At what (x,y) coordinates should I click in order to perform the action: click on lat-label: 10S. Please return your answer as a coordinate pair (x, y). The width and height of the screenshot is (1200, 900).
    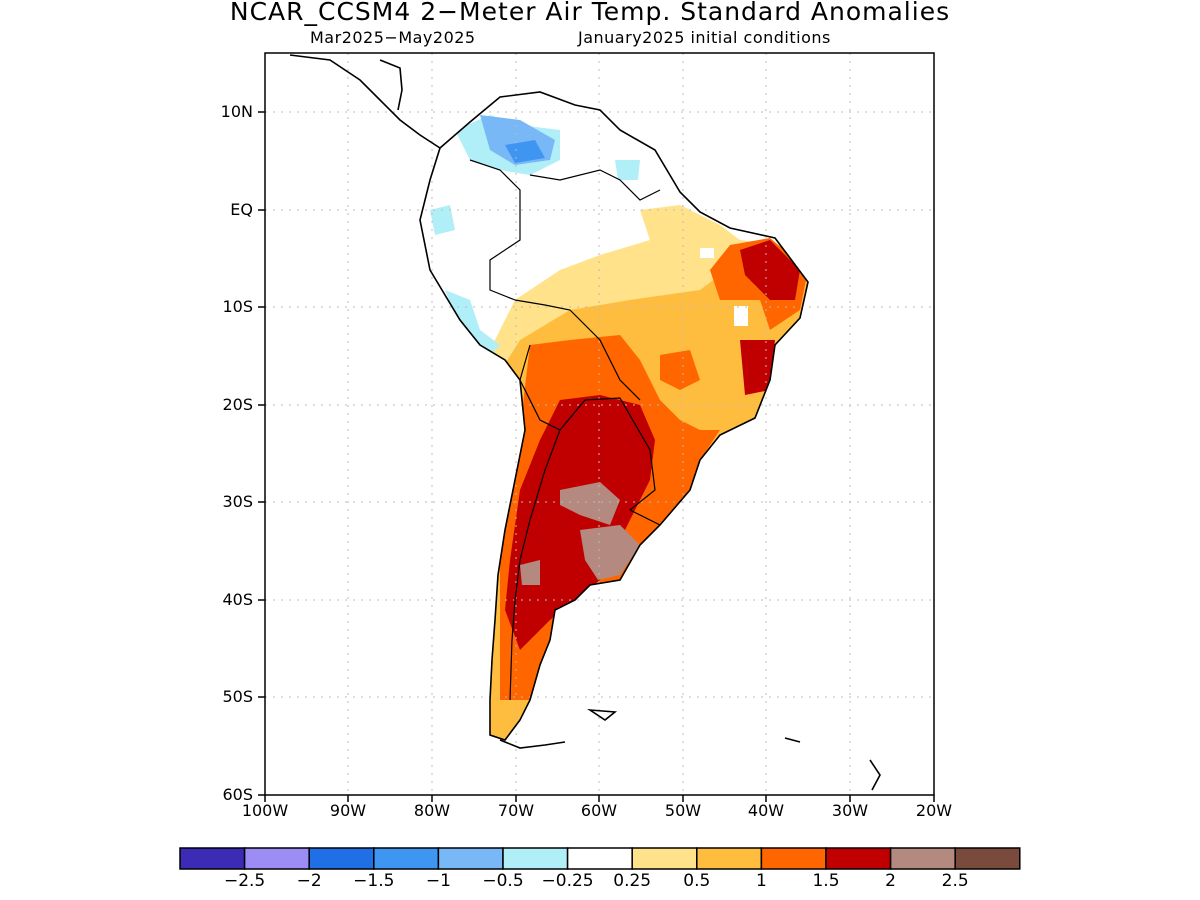
    Looking at the image, I should click on (237, 306).